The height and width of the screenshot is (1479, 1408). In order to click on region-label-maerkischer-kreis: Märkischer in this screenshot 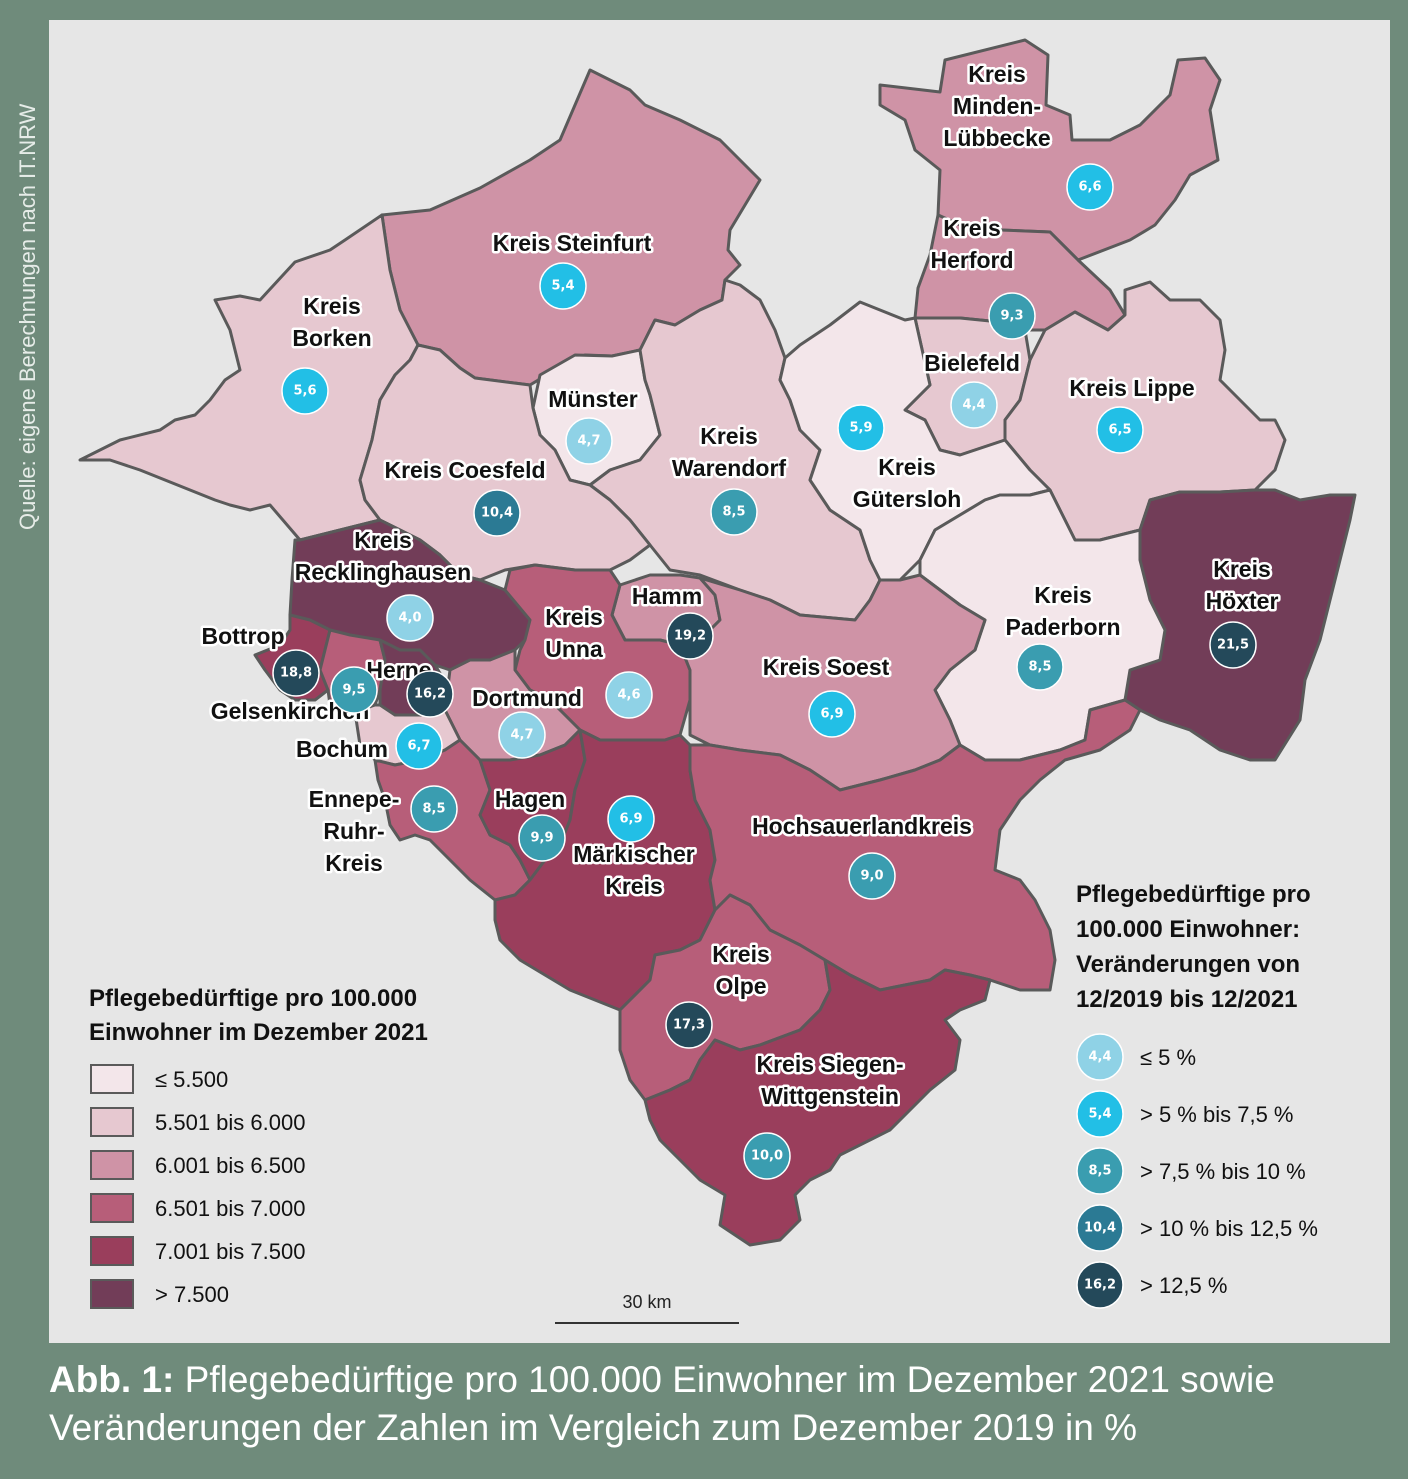, I will do `click(634, 854)`.